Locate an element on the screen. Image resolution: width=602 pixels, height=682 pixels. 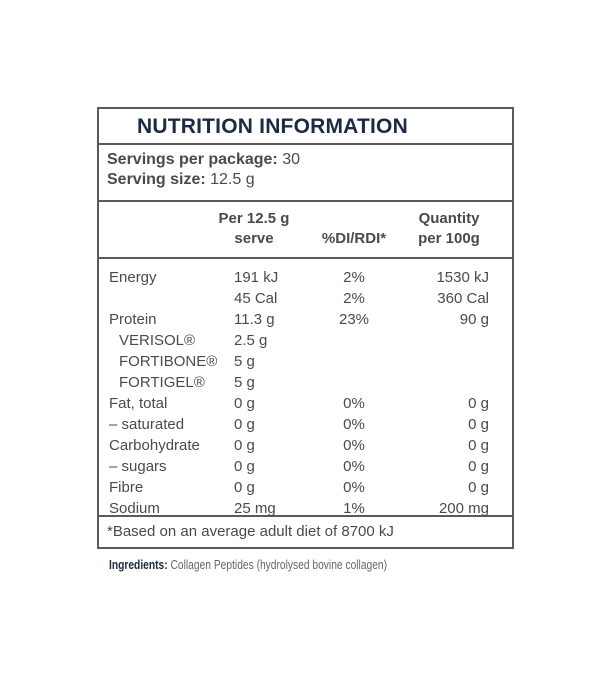
nutrient-name: – sugars is located at coordinates (138, 466).